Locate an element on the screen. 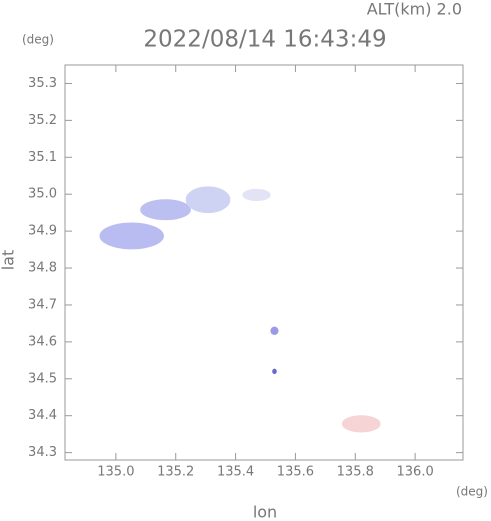 The width and height of the screenshot is (491, 521). y-tick-label: 34.9 is located at coordinates (42, 231).